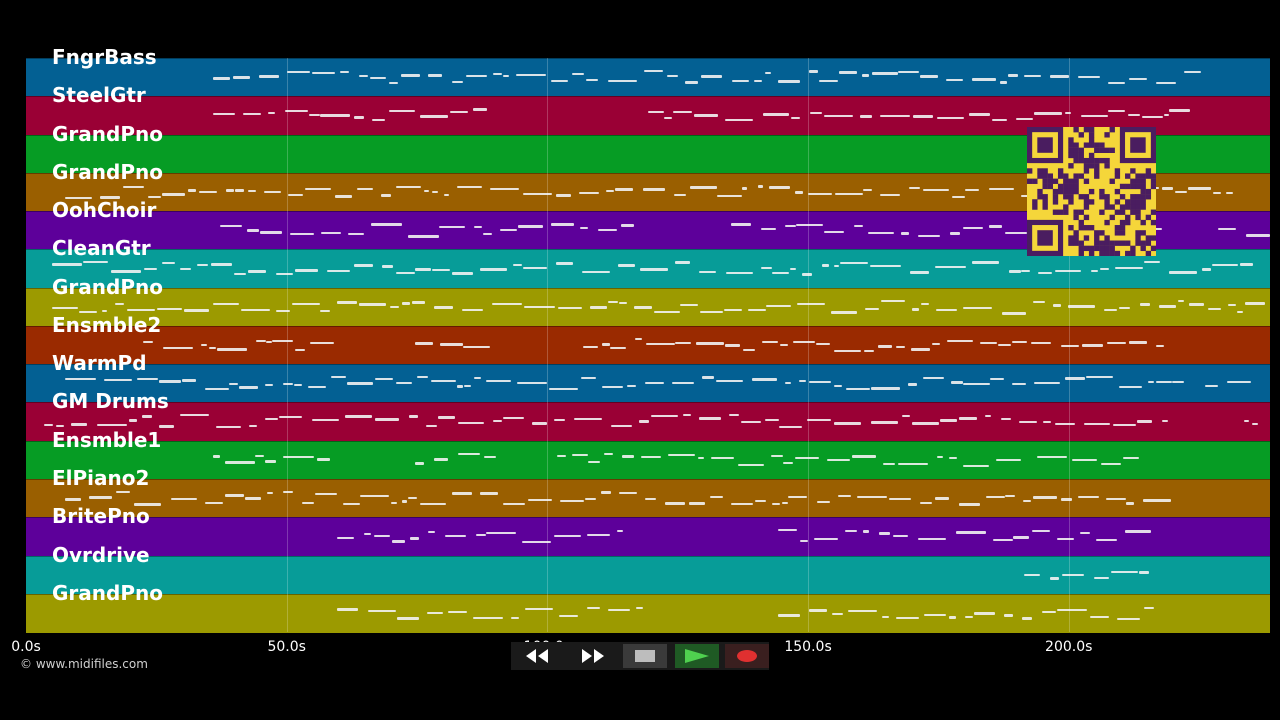 This screenshot has width=1280, height=720. Describe the element at coordinates (697, 656) in the screenshot. I see `play-button` at that location.